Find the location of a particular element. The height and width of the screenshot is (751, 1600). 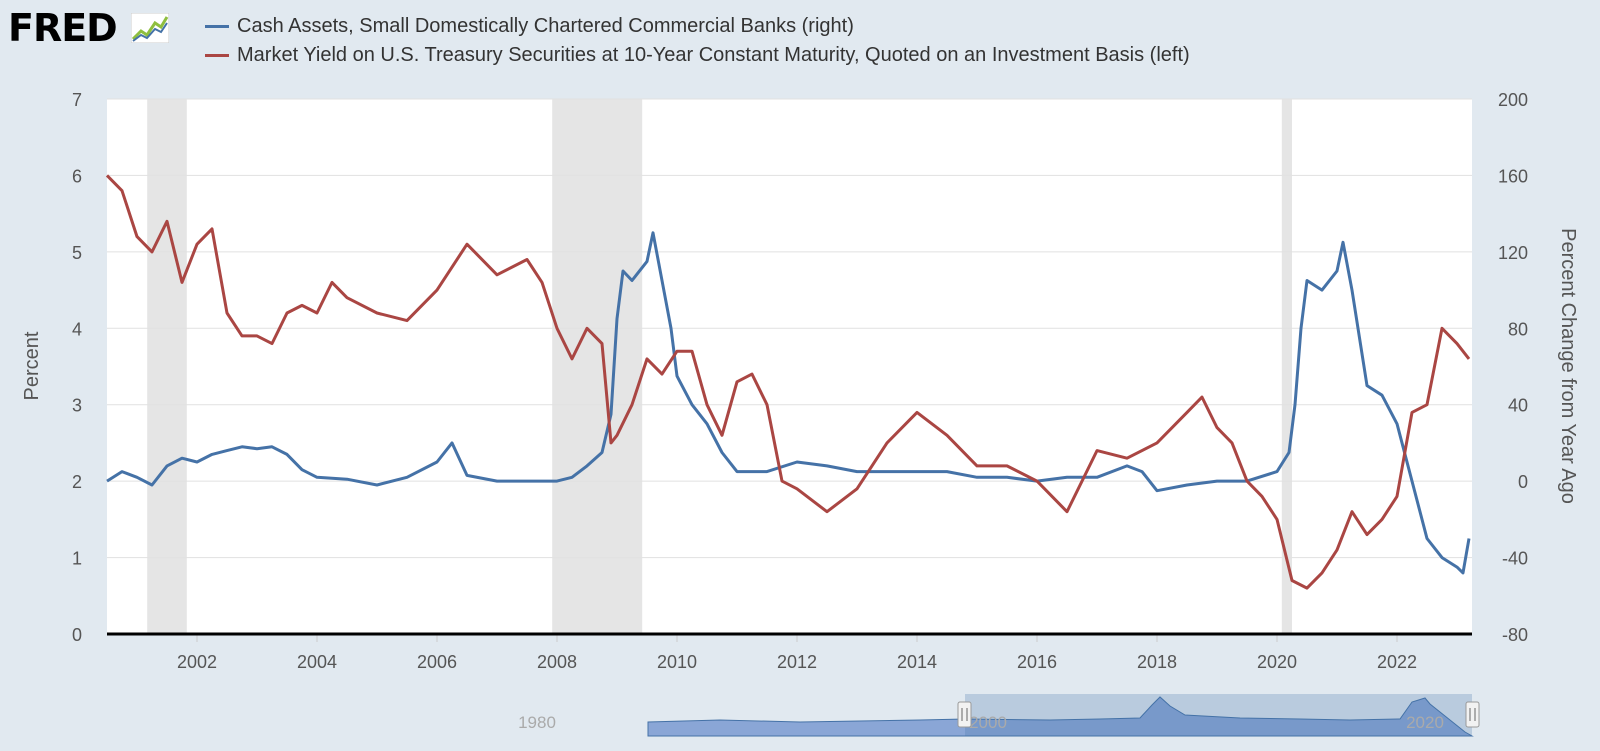

y-axis-right-label: Percent Change from Year Ago is located at coordinates (1568, 366).